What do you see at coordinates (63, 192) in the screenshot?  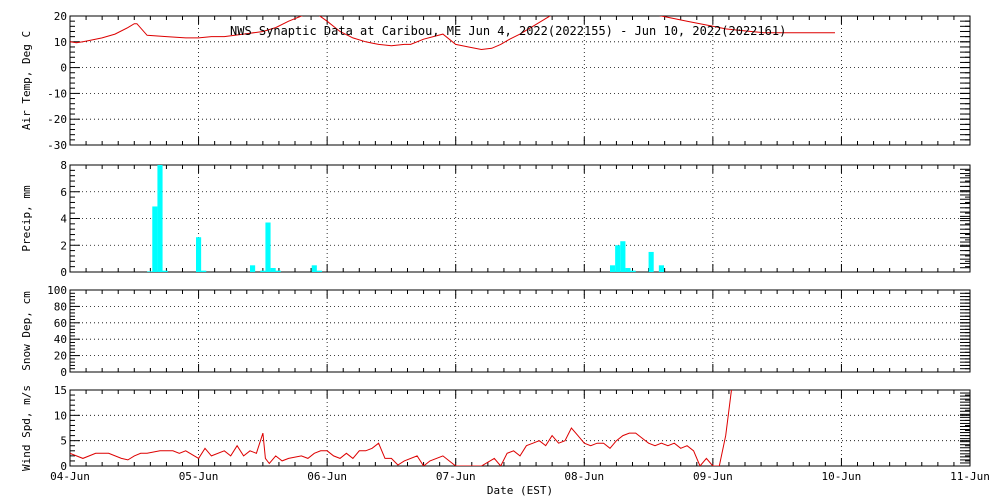 I see `y-tick-label: 6` at bounding box center [63, 192].